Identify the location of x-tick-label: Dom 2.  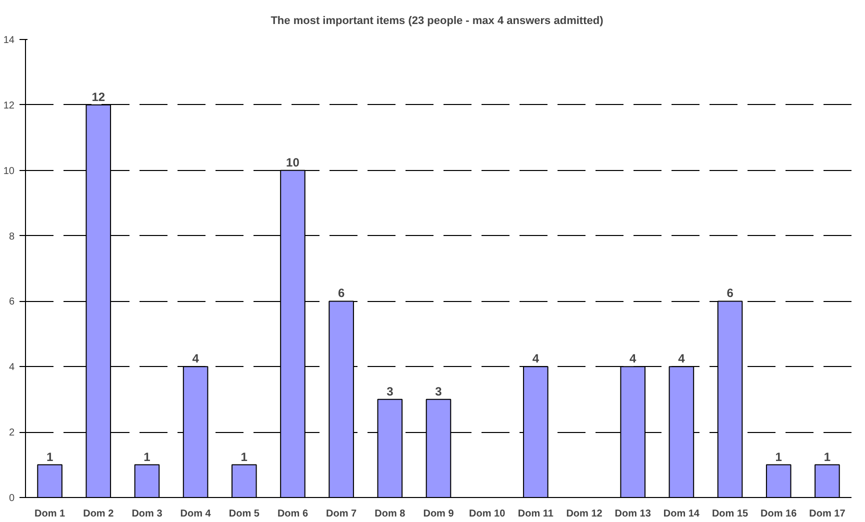
(98, 514).